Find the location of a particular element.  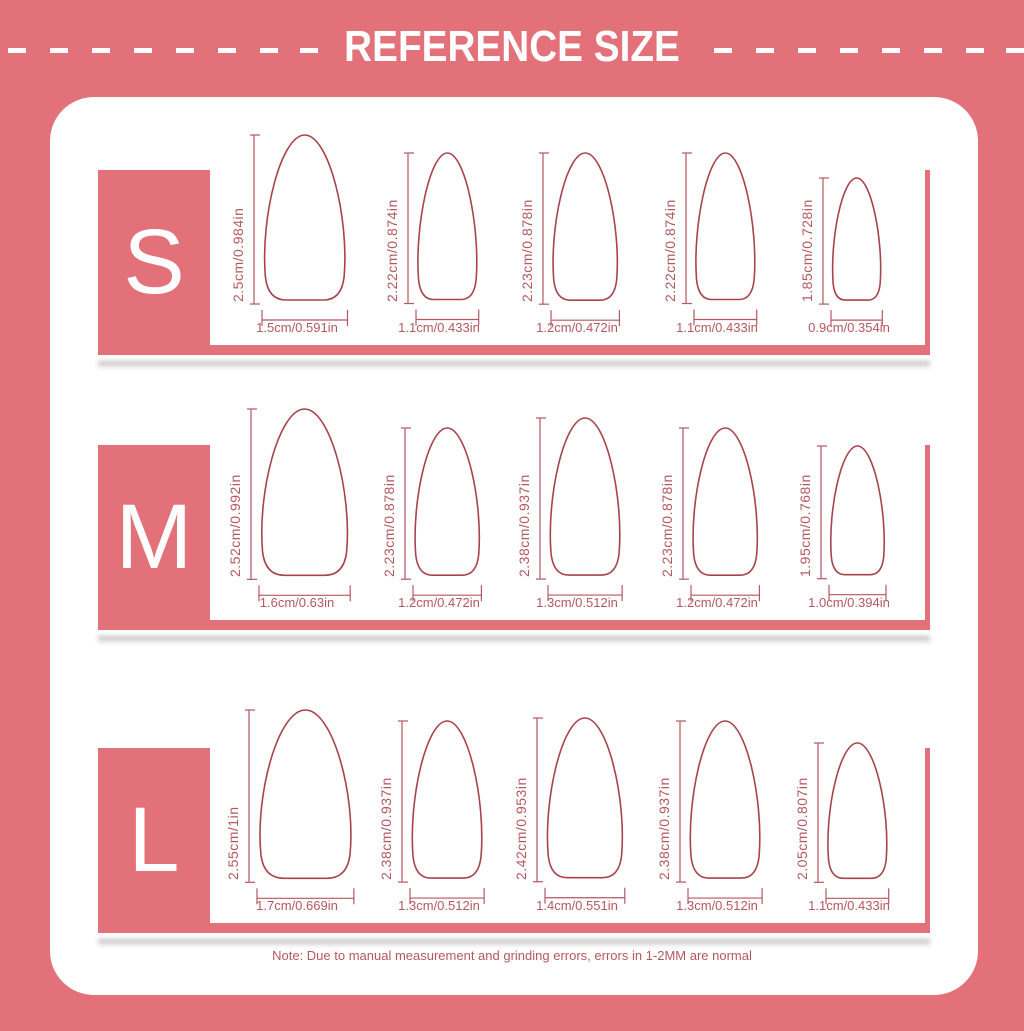

size-label: L is located at coordinates (154, 840).